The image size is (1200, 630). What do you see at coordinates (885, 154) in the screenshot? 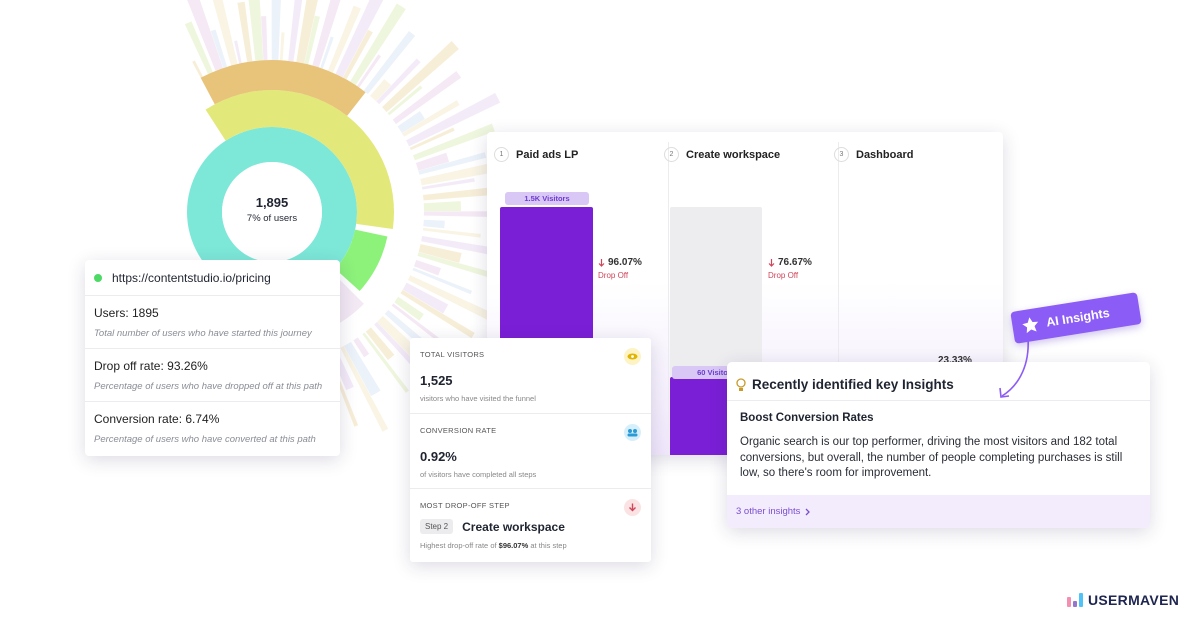
I see `step-name: Dashboard` at bounding box center [885, 154].